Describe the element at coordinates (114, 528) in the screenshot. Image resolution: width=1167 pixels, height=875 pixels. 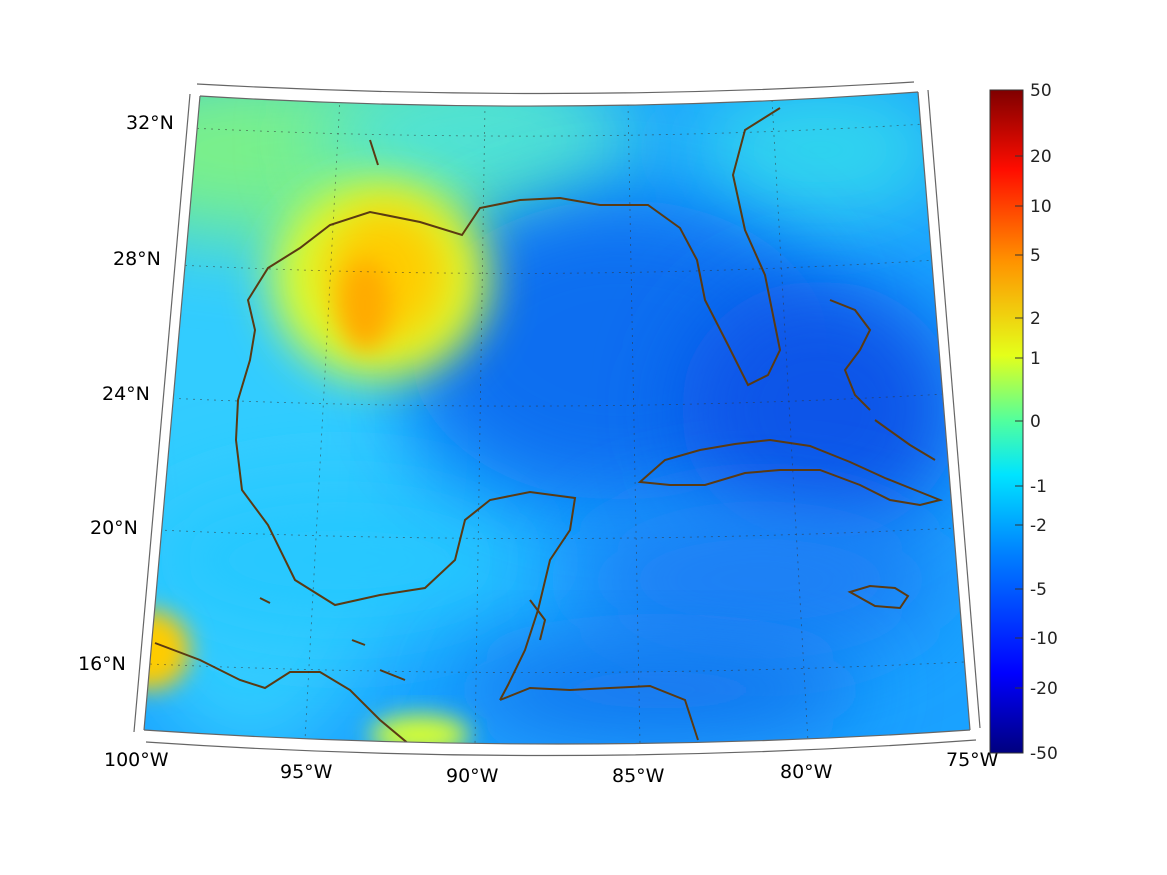
I see `lat-label: 20°N` at that location.